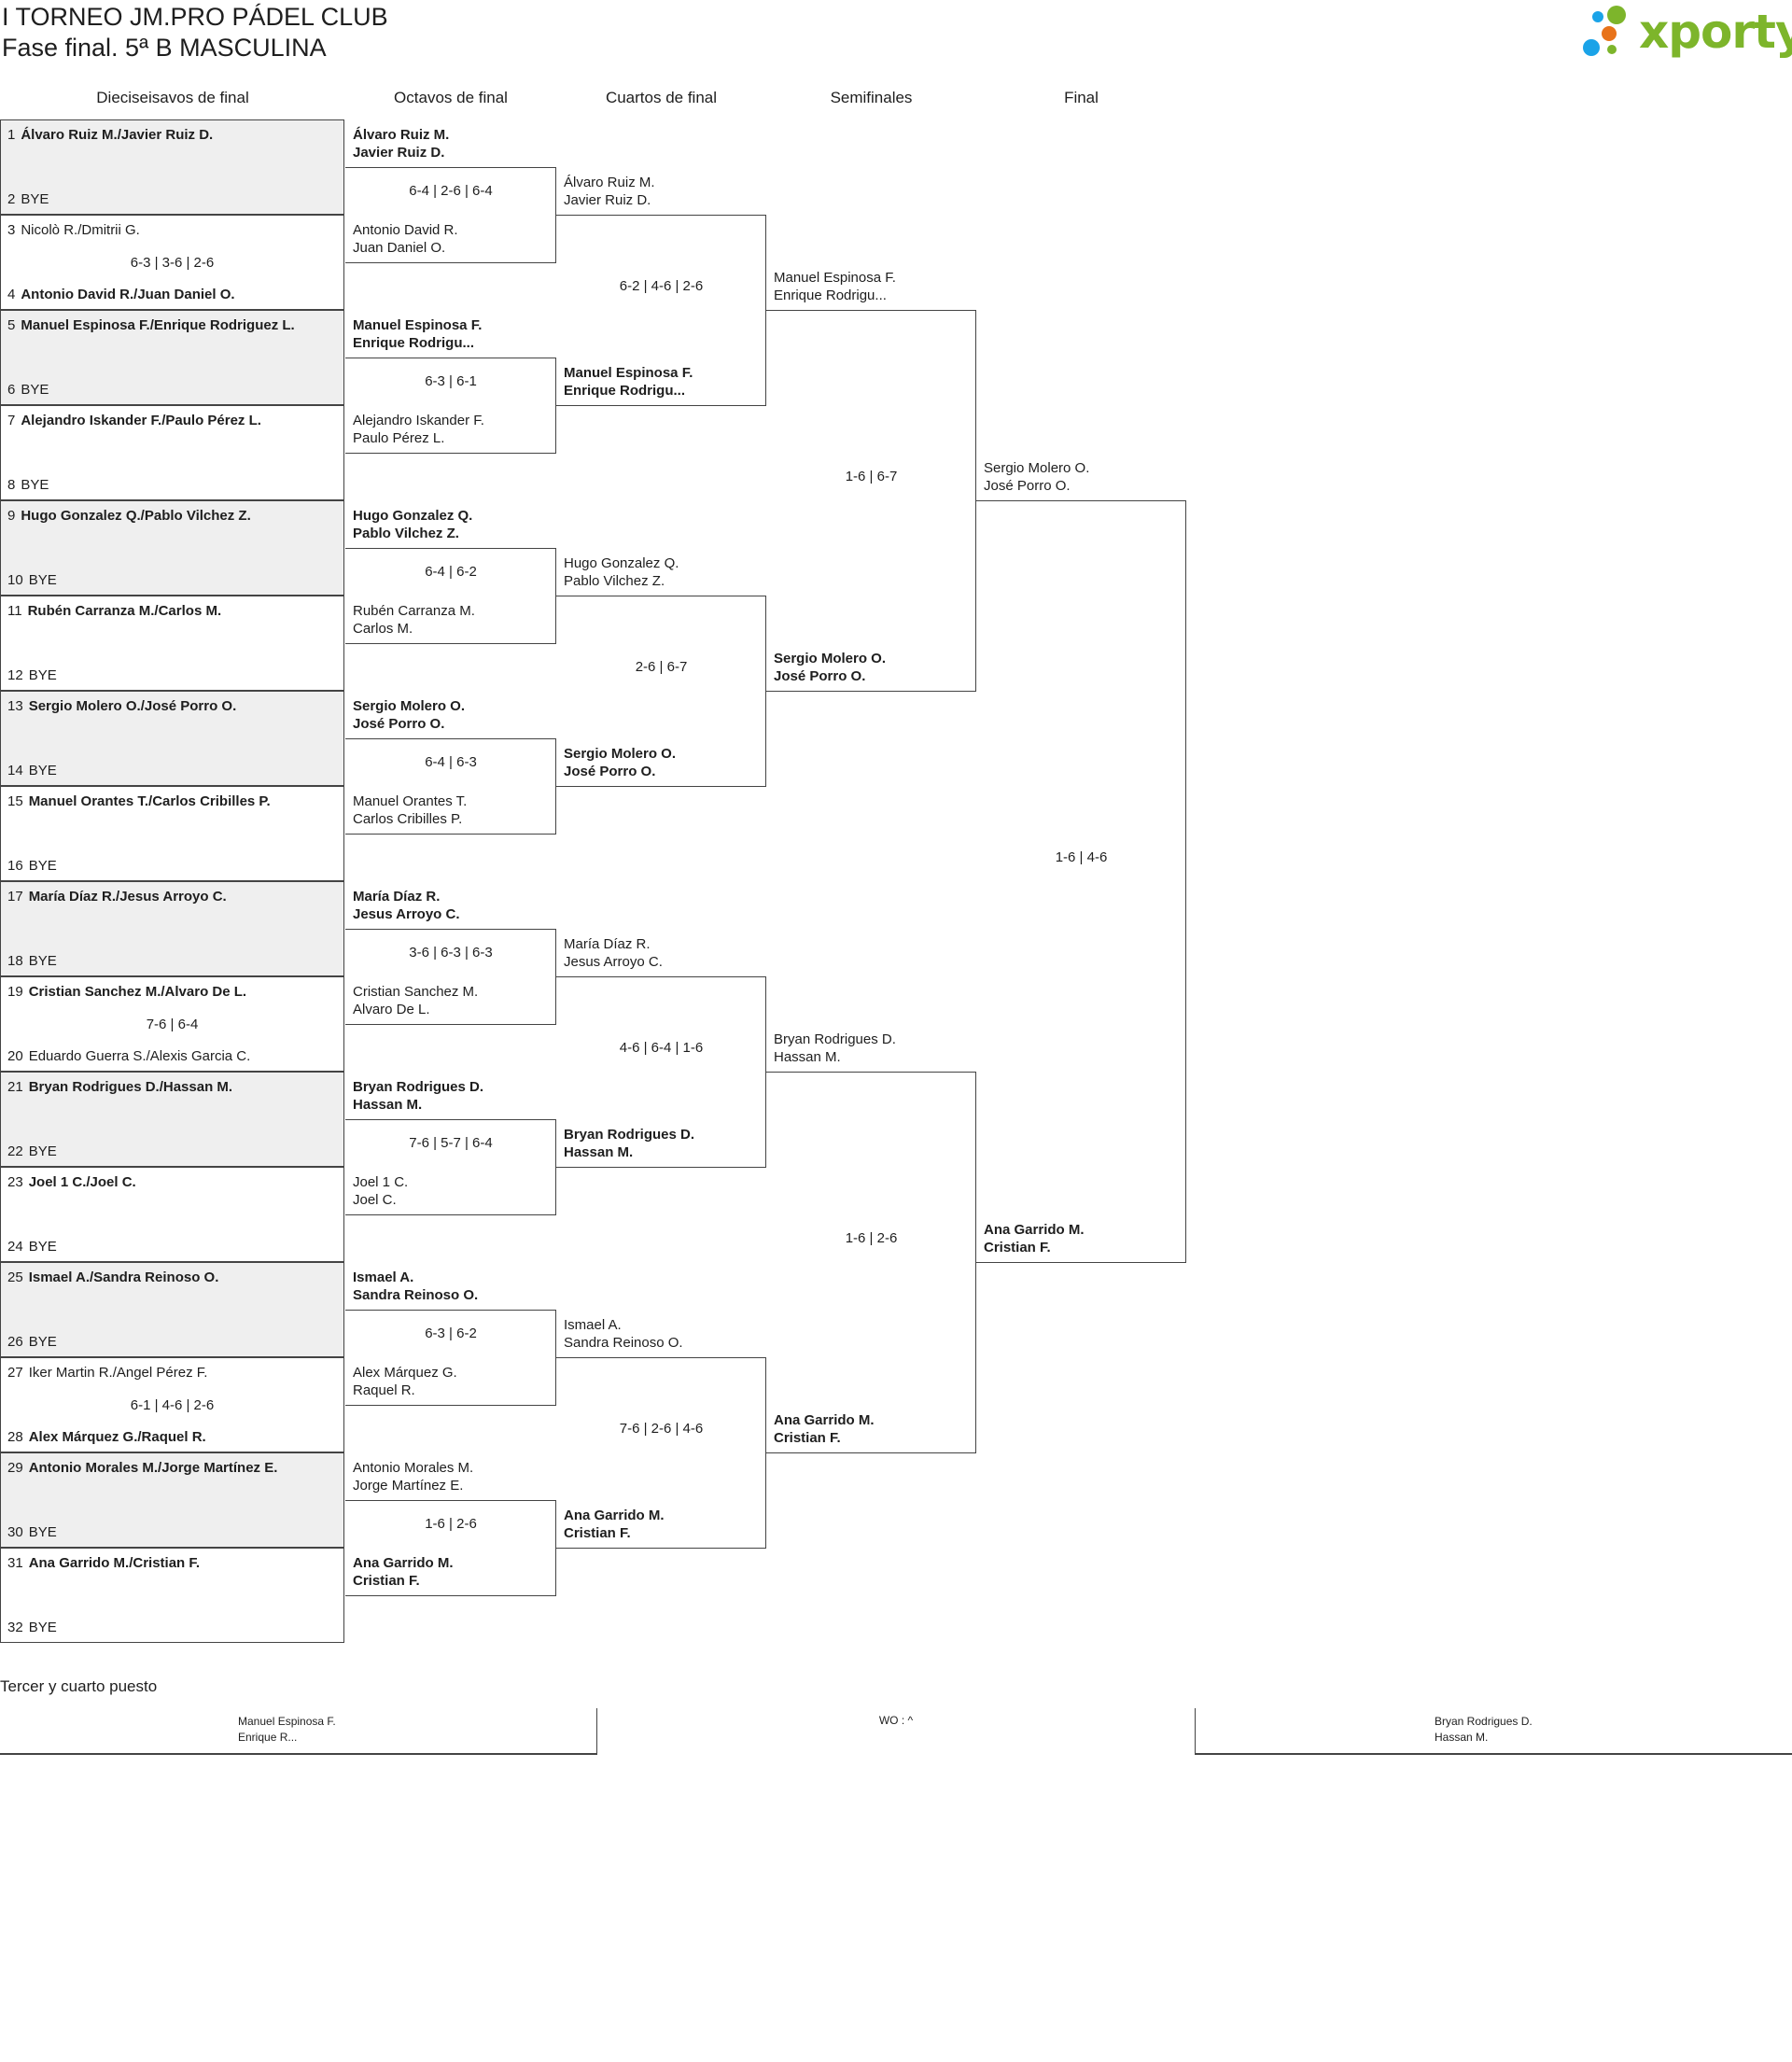 Image resolution: width=1792 pixels, height=2062 pixels. Describe the element at coordinates (609, 191) in the screenshot. I see `team-top: Álvaro Ruiz M. Javier Ruiz D.` at that location.